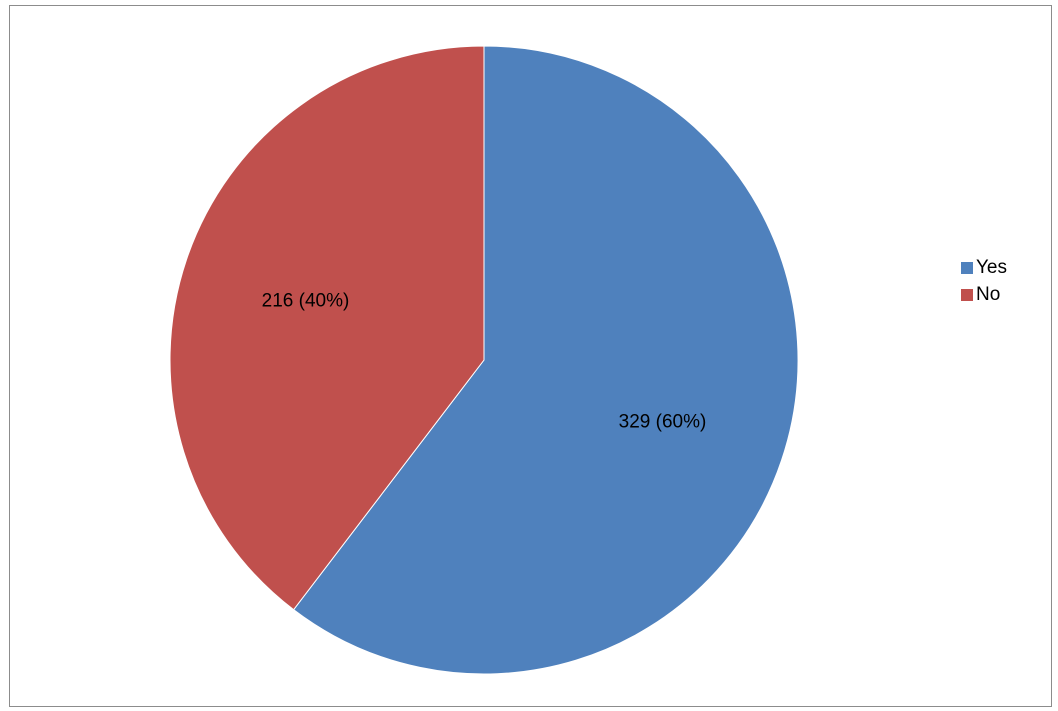 This screenshot has width=1058, height=711. I want to click on legend: Yes No, so click(1001, 281).